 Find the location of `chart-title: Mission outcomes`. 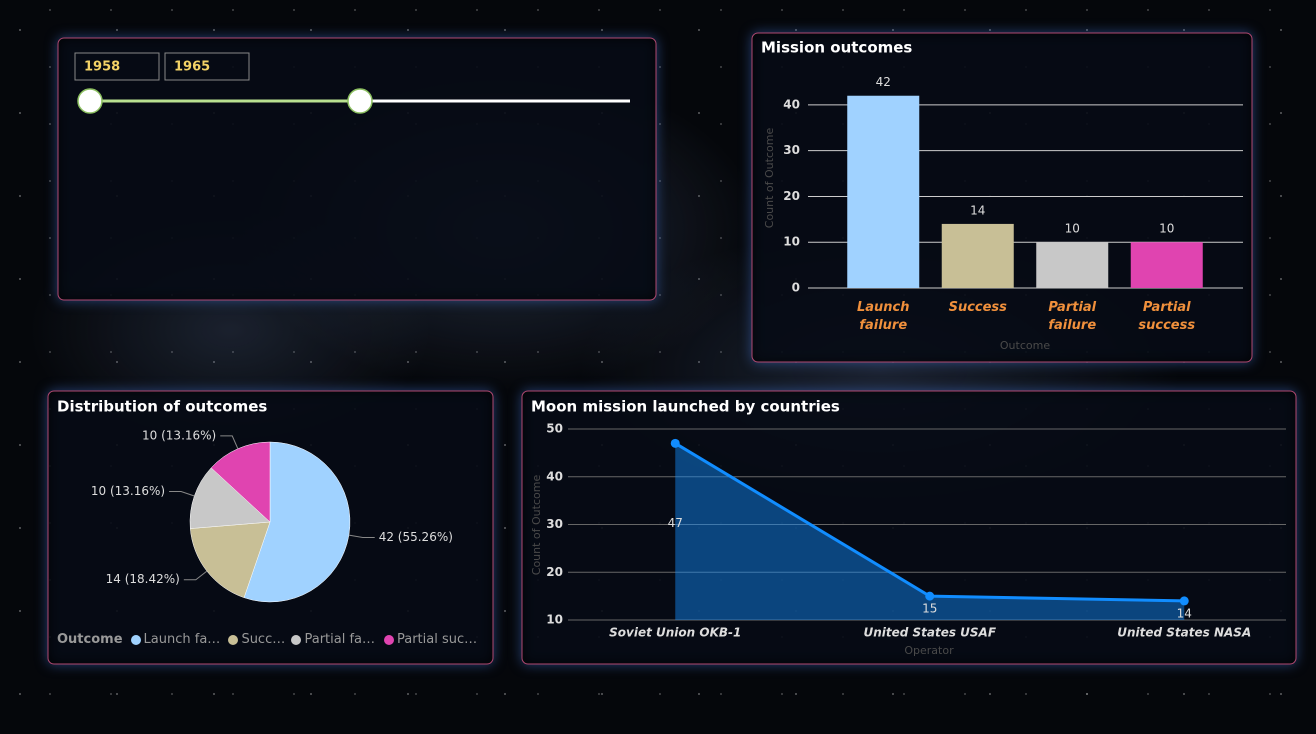

chart-title: Mission outcomes is located at coordinates (836, 48).